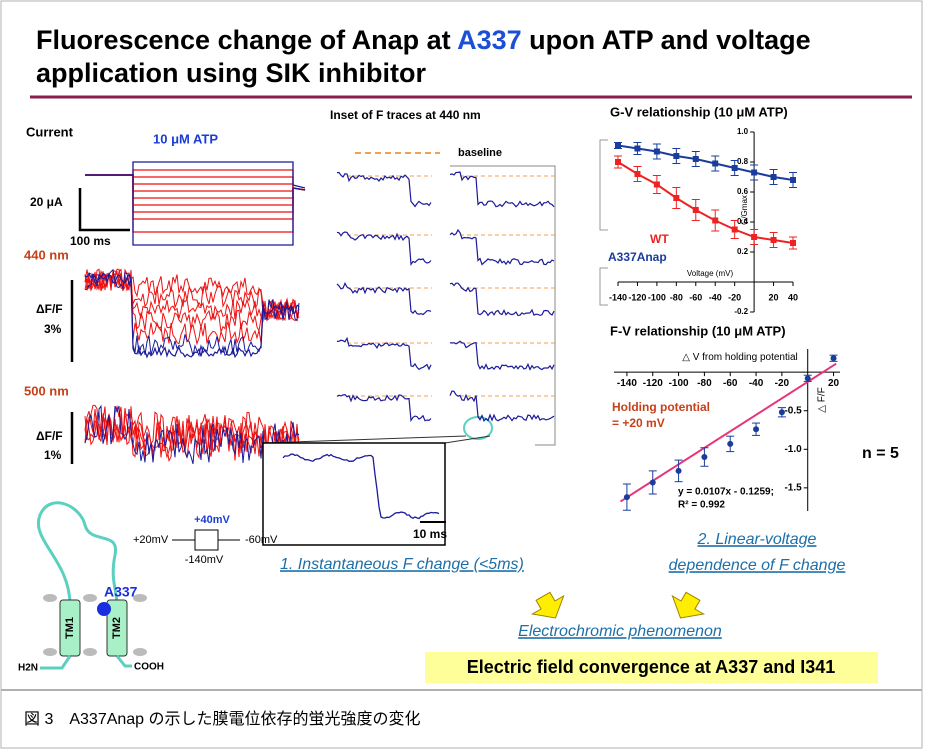 The height and width of the screenshot is (751, 925). I want to click on terminal-label: COOH, so click(149, 667).